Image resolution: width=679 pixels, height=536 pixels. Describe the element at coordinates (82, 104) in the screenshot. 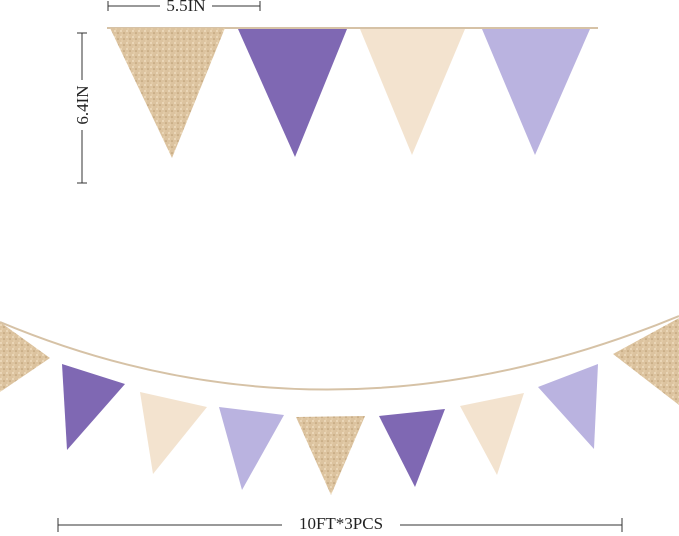

I see `height-label: 6.4IN` at that location.